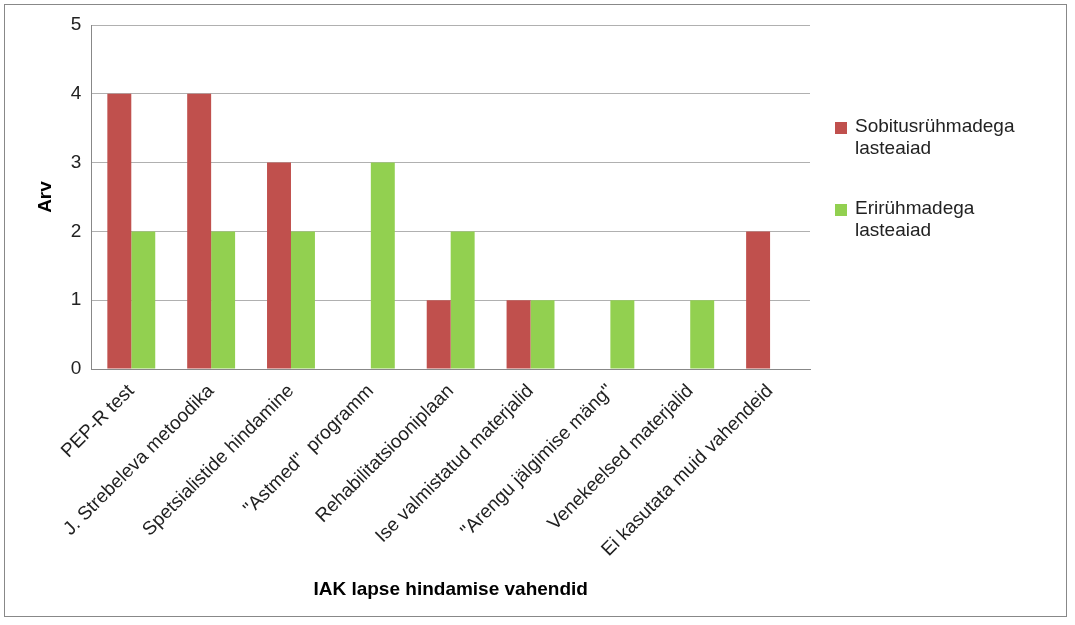  I want to click on y-tick-label: 0, so click(76, 368).